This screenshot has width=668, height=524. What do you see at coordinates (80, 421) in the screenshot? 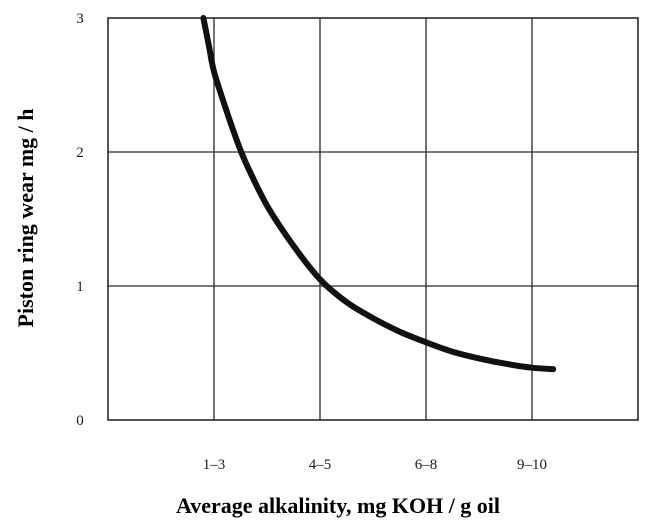
I see `y-tick-label: 0` at bounding box center [80, 421].